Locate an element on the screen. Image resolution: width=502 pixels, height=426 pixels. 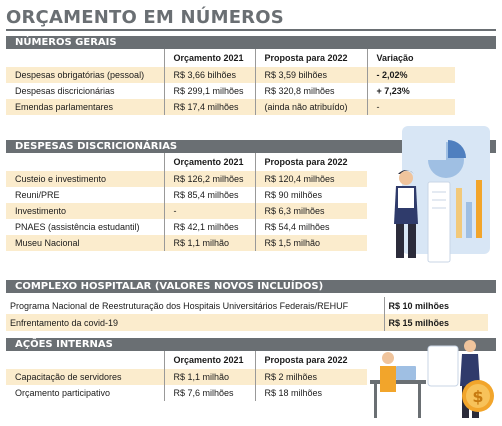
cell: R$ 15 milhões is located at coordinates (435, 322).